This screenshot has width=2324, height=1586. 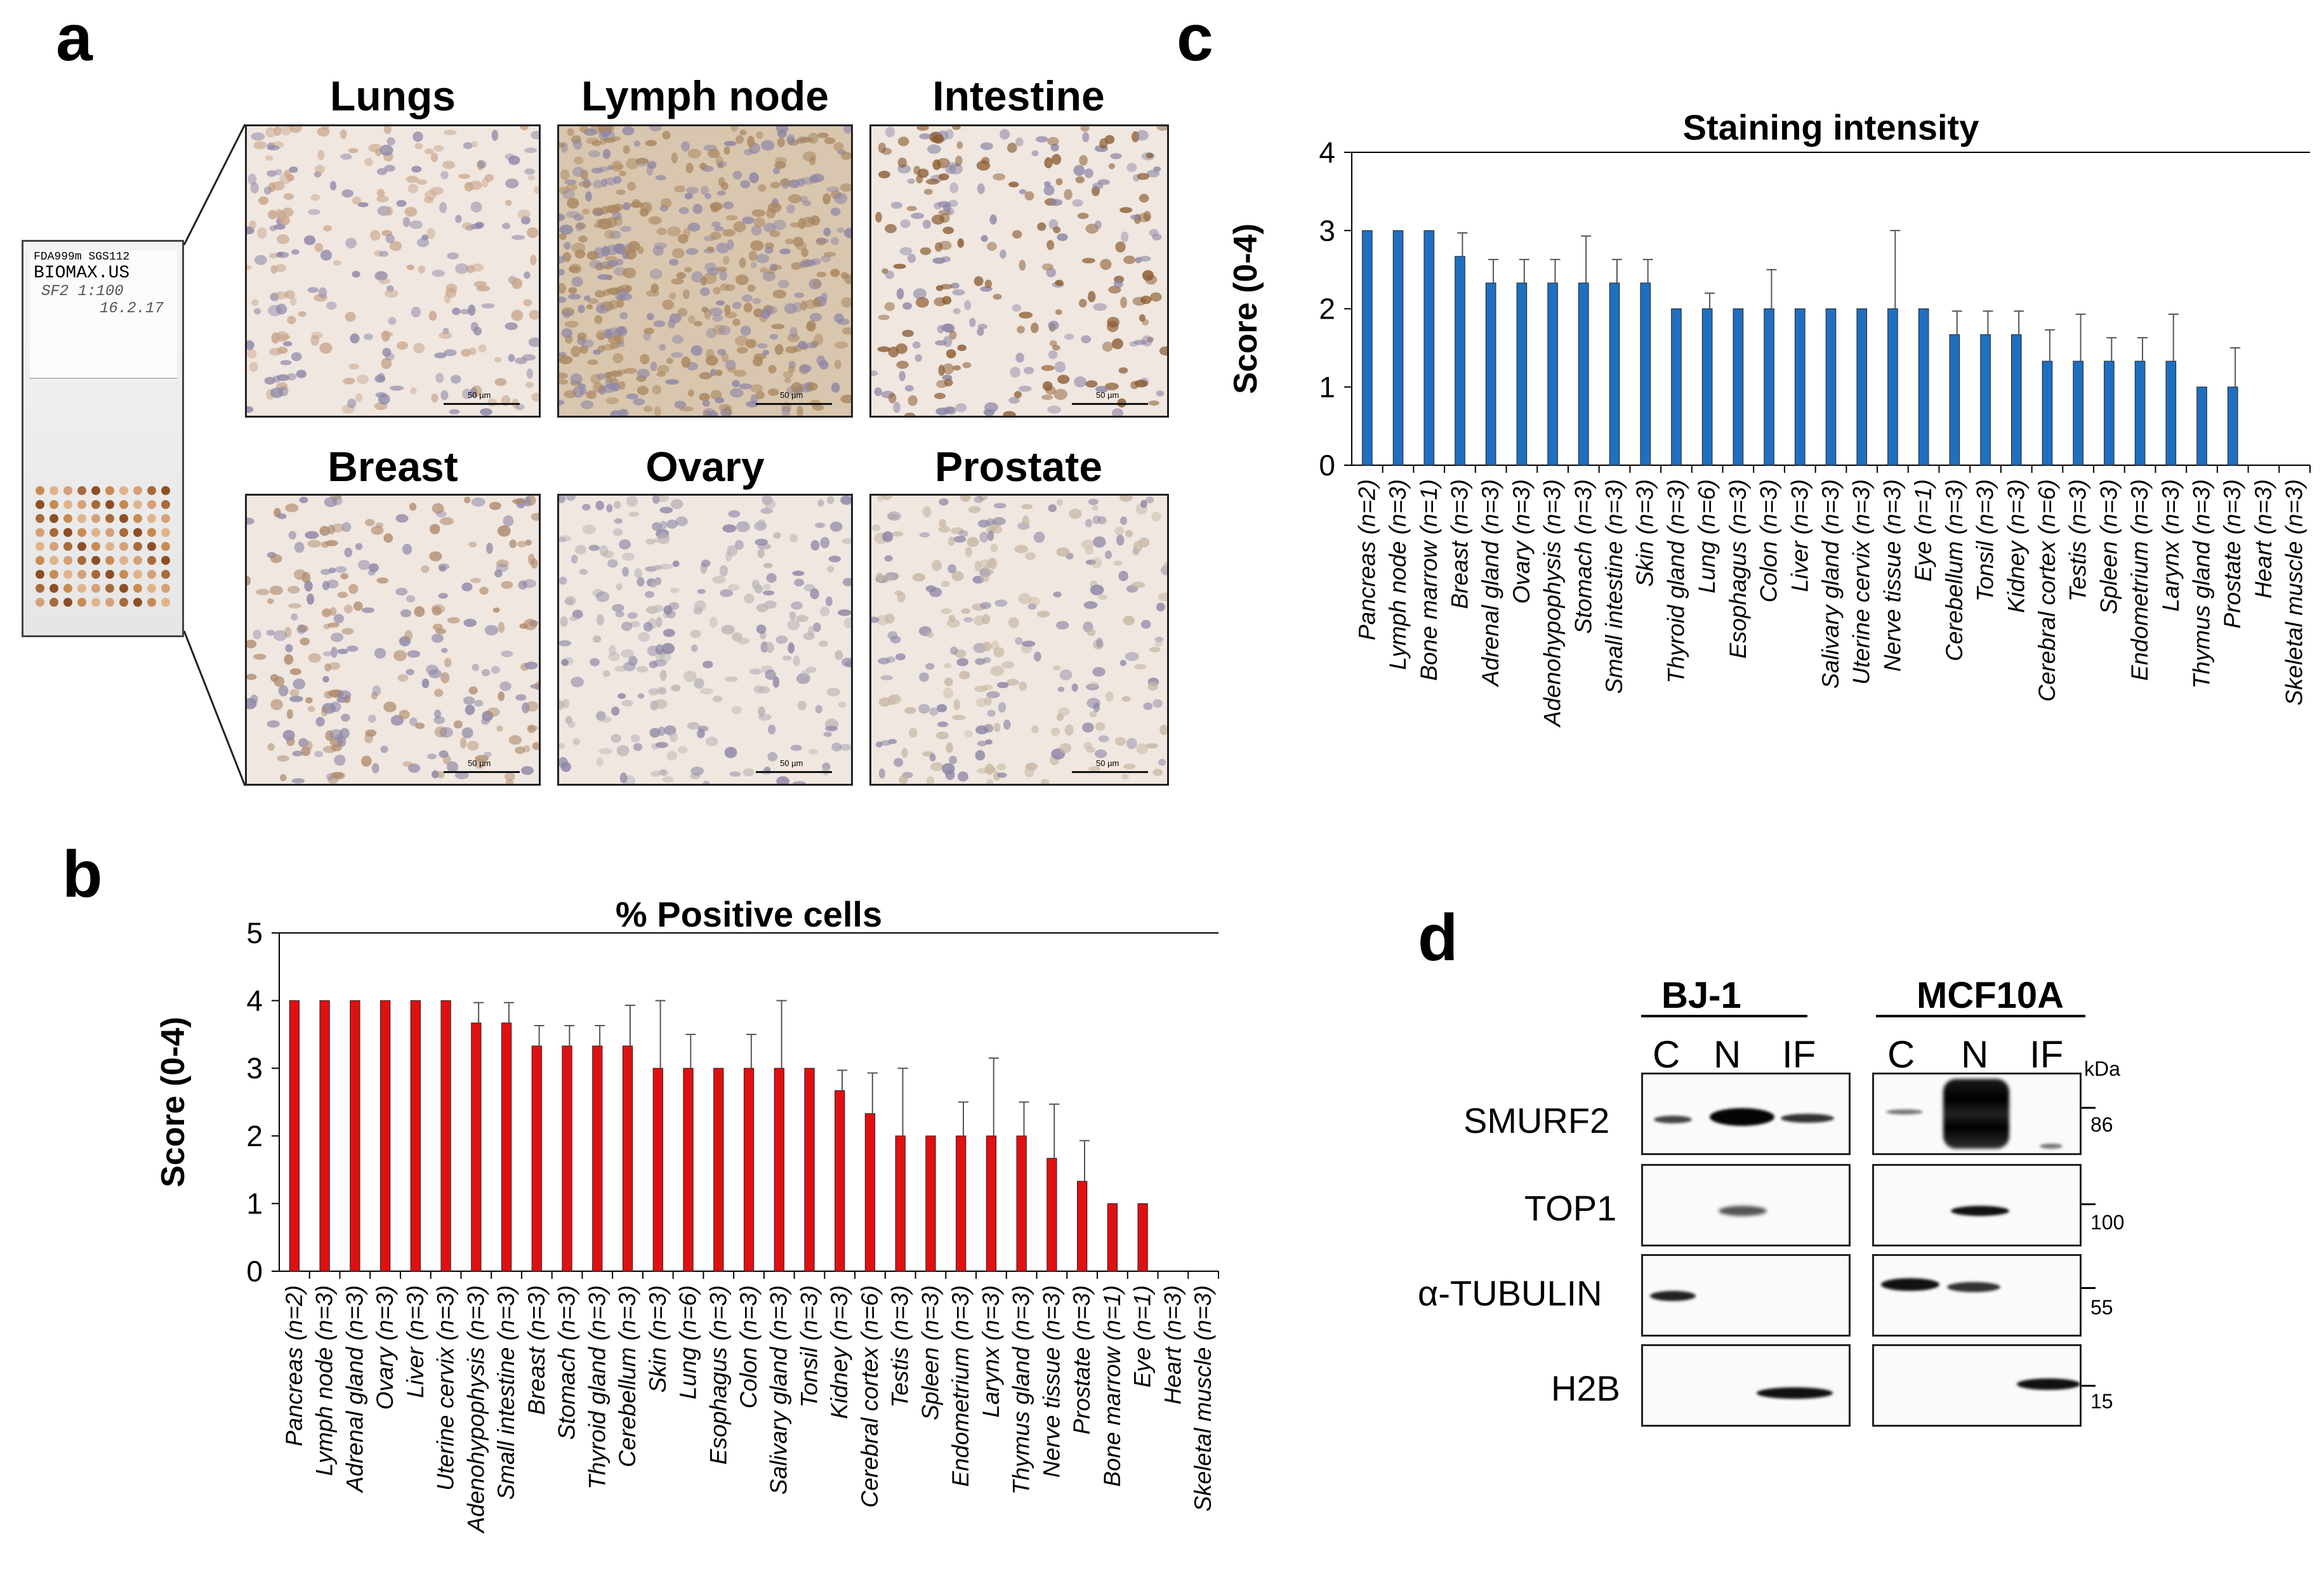 What do you see at coordinates (1831, 584) in the screenshot?
I see `x-tick-label: Salivary gland (n=3)` at bounding box center [1831, 584].